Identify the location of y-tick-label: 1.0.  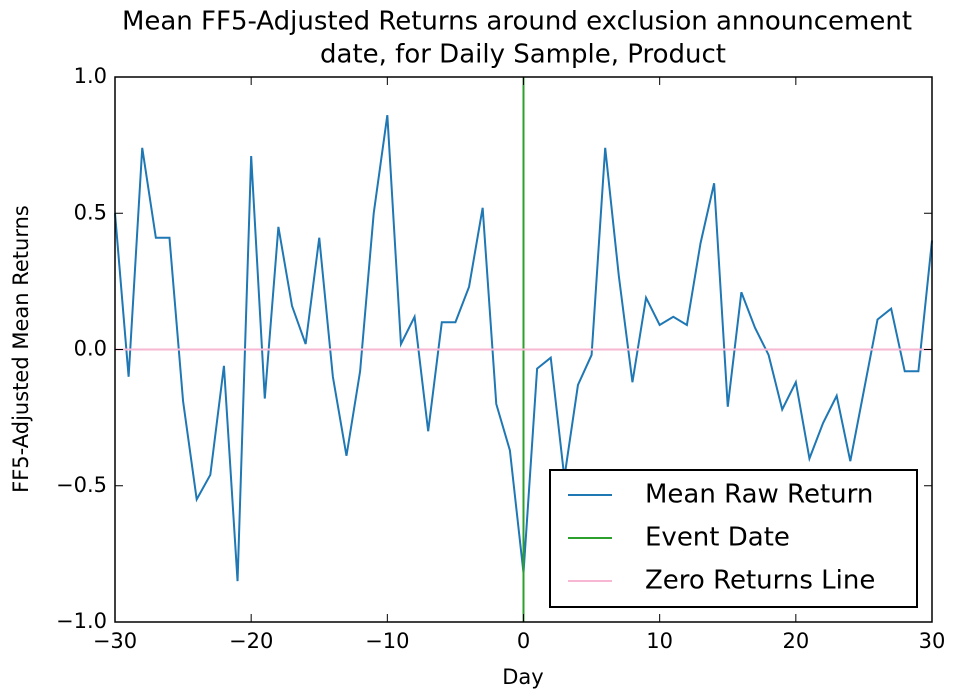
(90, 76).